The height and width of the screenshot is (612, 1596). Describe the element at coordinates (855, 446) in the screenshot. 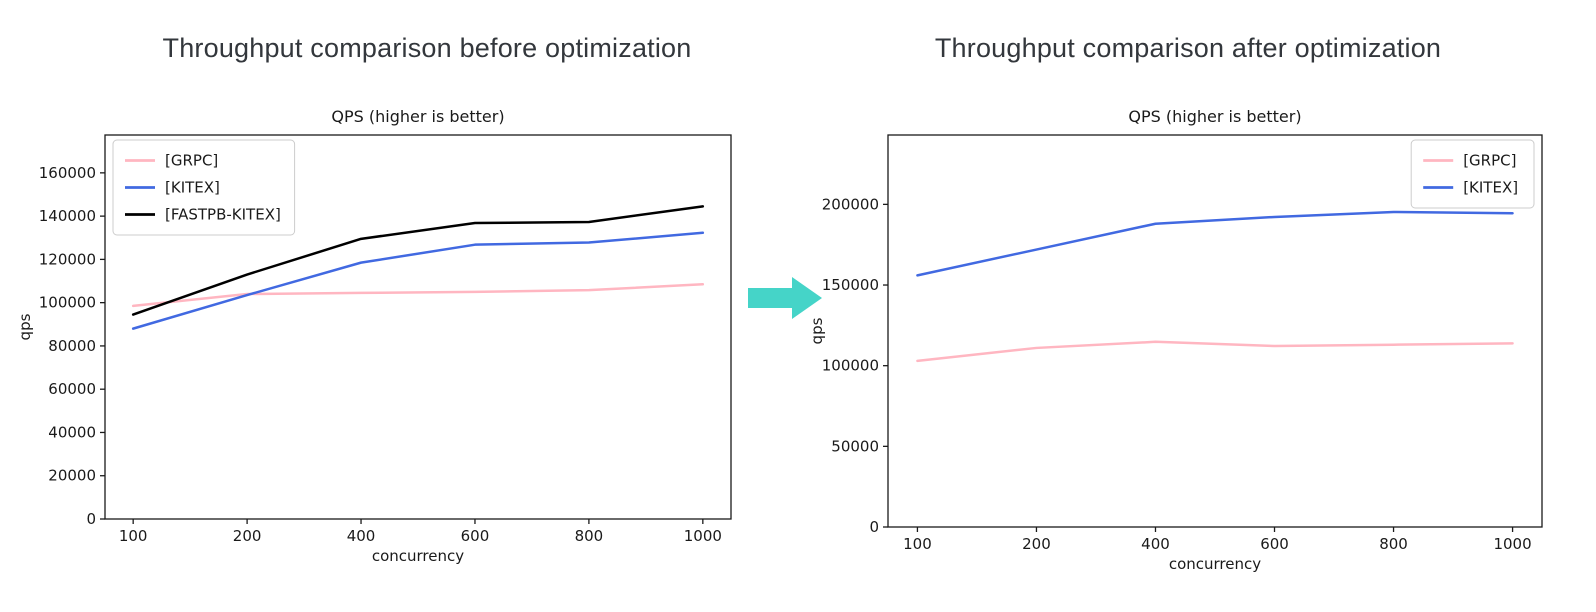

I see `y-tick-label: 50000` at that location.